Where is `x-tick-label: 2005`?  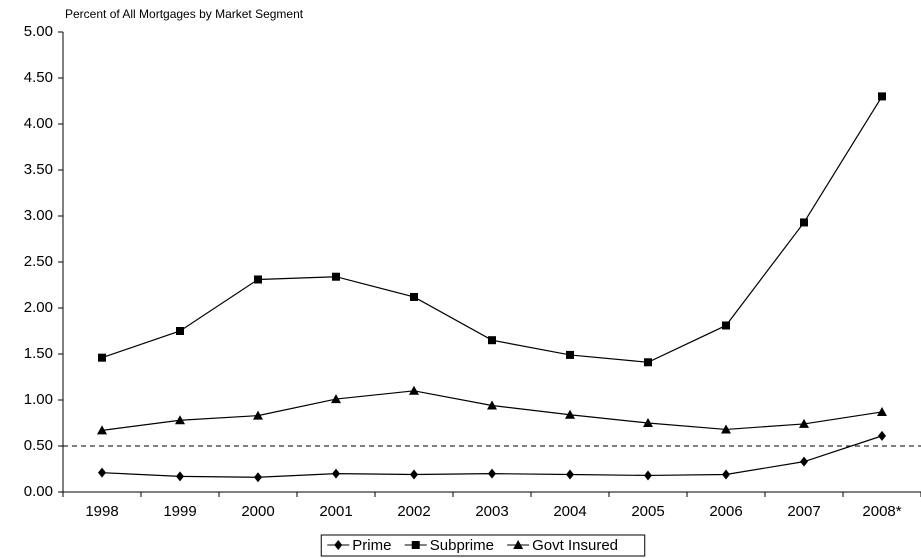 x-tick-label: 2005 is located at coordinates (647, 511).